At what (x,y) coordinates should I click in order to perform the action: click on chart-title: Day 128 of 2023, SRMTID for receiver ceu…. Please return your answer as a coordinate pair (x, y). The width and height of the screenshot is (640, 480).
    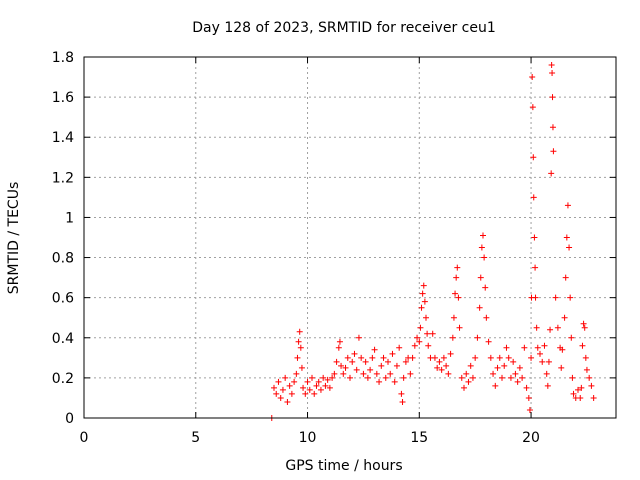
    Looking at the image, I should click on (344, 28).